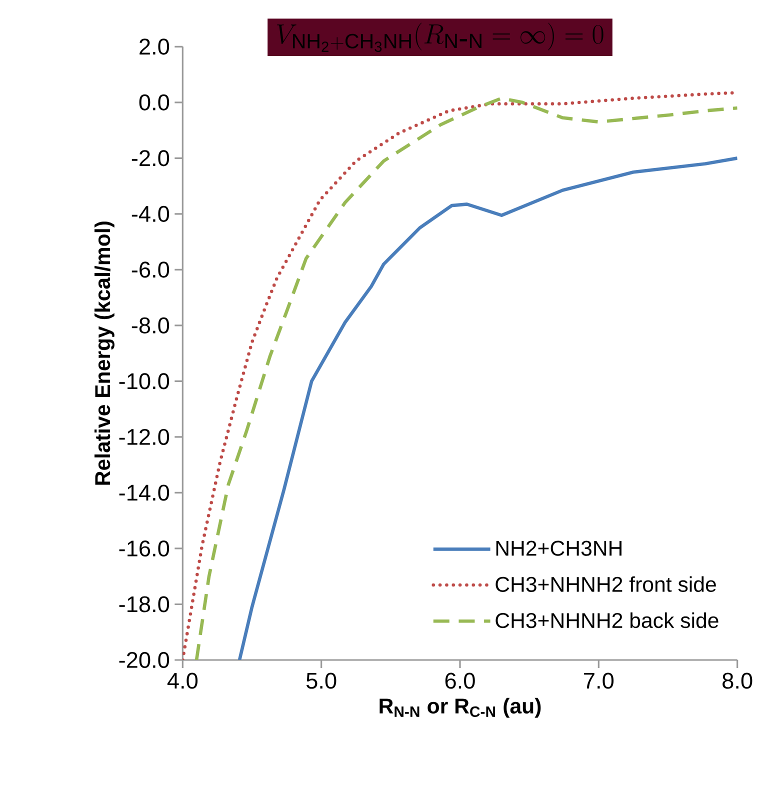 The width and height of the screenshot is (758, 808). I want to click on y-tick-label: -2.0, so click(151, 158).